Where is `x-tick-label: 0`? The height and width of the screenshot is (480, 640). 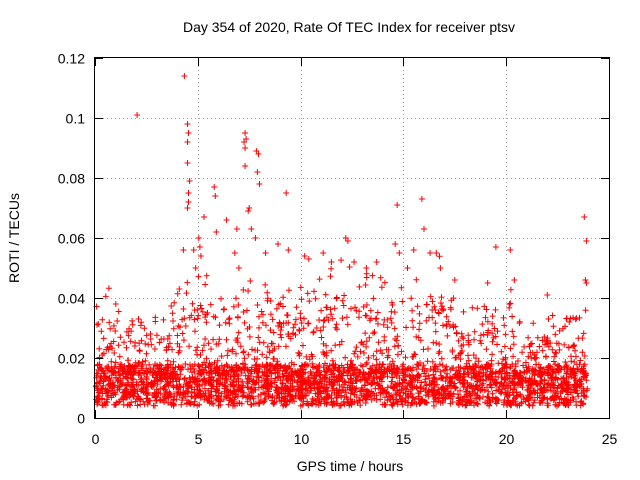 x-tick-label: 0 is located at coordinates (96, 439).